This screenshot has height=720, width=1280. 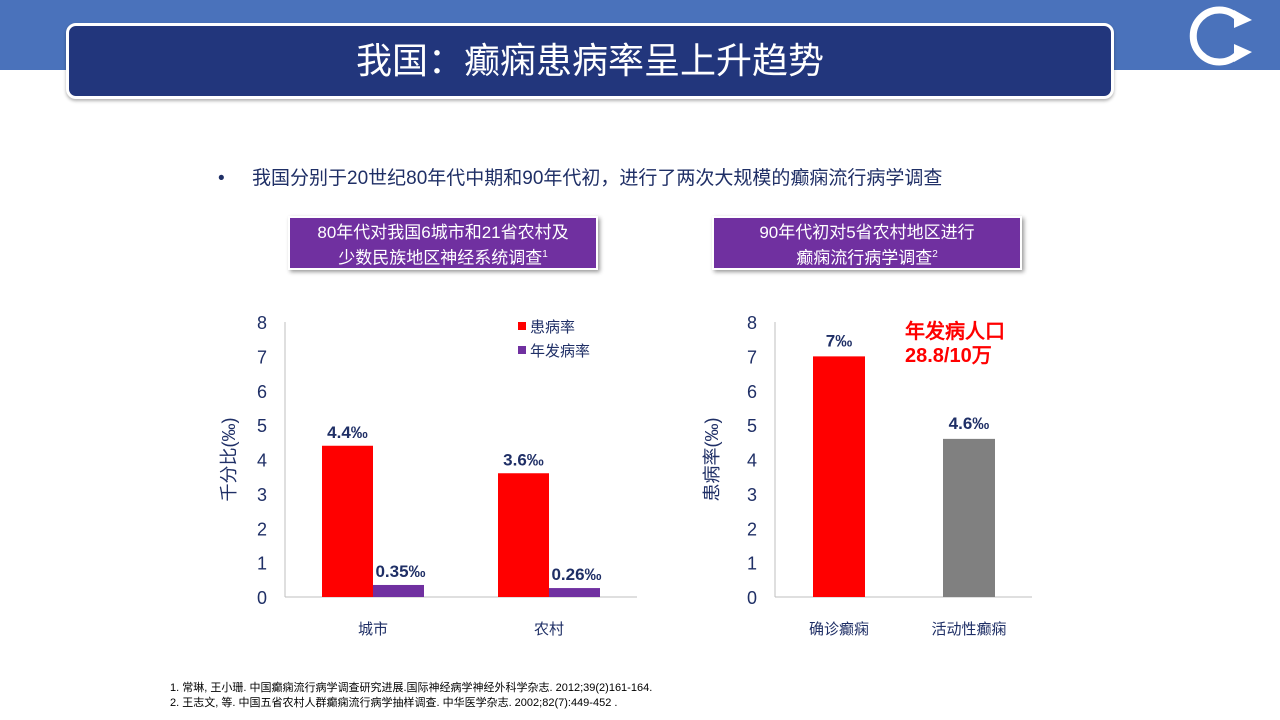 I want to click on data-label: 4.4‰, so click(x=347, y=432).